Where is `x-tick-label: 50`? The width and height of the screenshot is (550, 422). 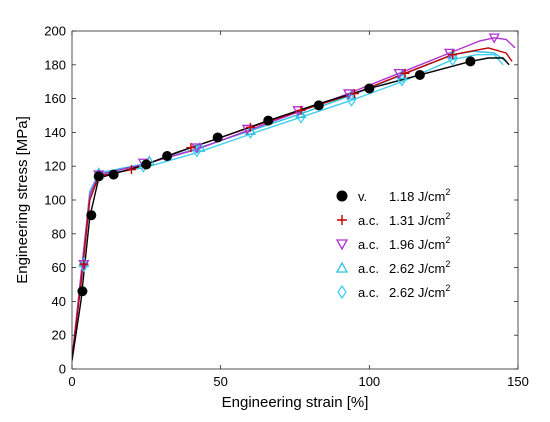 x-tick-label: 50 is located at coordinates (220, 381).